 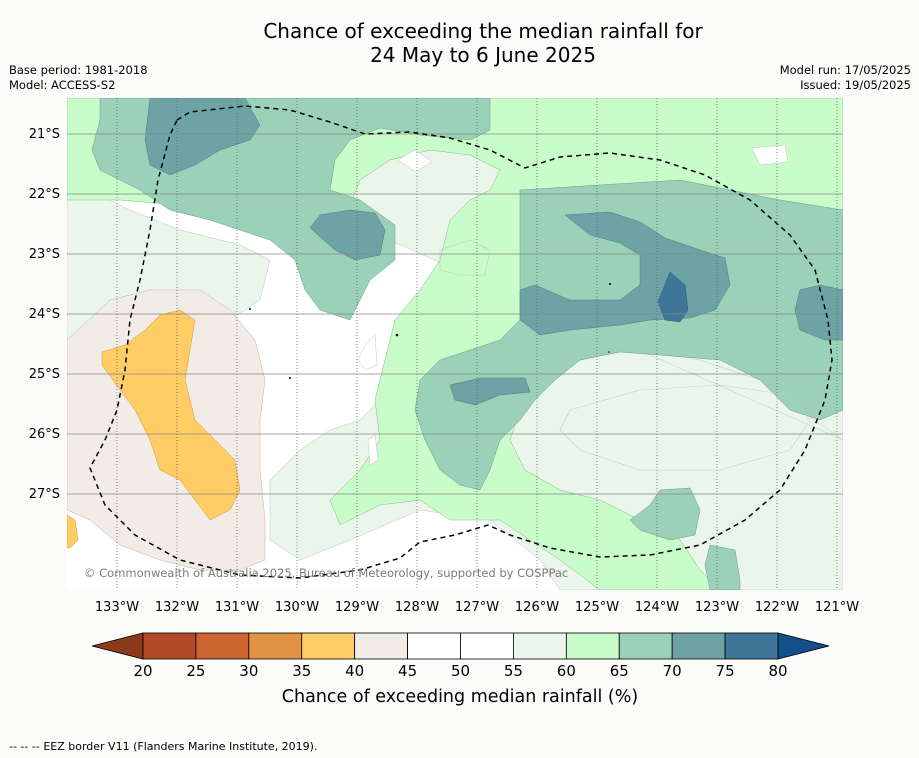 I want to click on colorbar-tick-label: 60, so click(x=566, y=671).